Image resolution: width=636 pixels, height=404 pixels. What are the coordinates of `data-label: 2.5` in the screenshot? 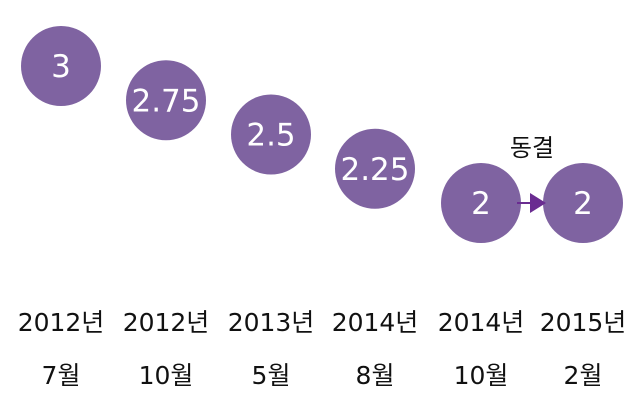 It's located at (270, 136).